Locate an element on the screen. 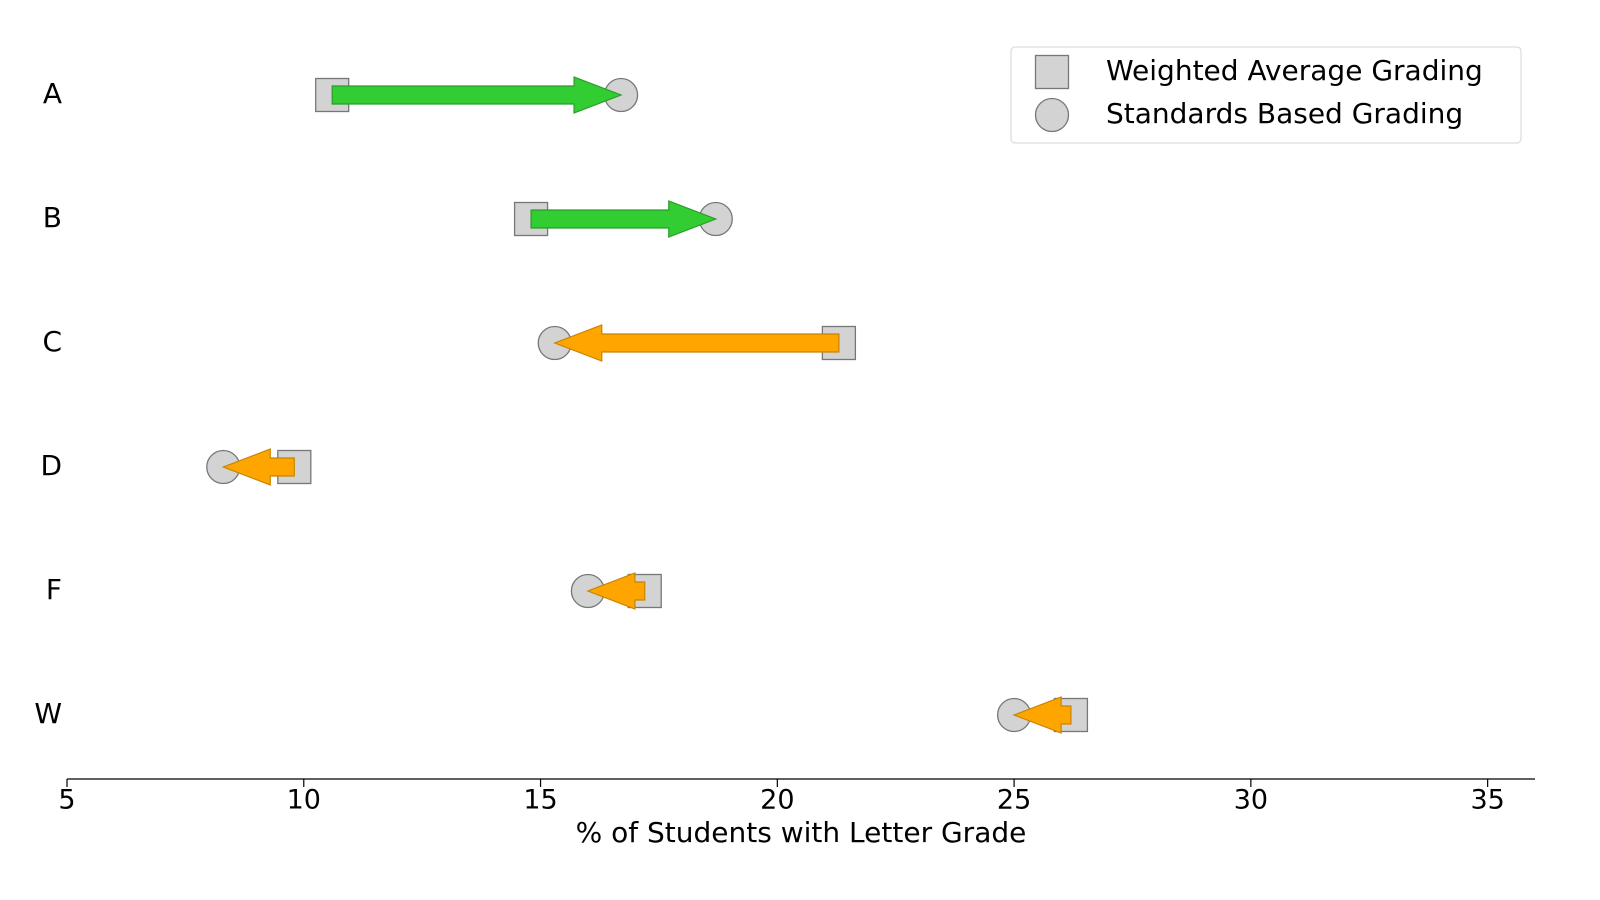  x-tick-label: 20 is located at coordinates (777, 800).